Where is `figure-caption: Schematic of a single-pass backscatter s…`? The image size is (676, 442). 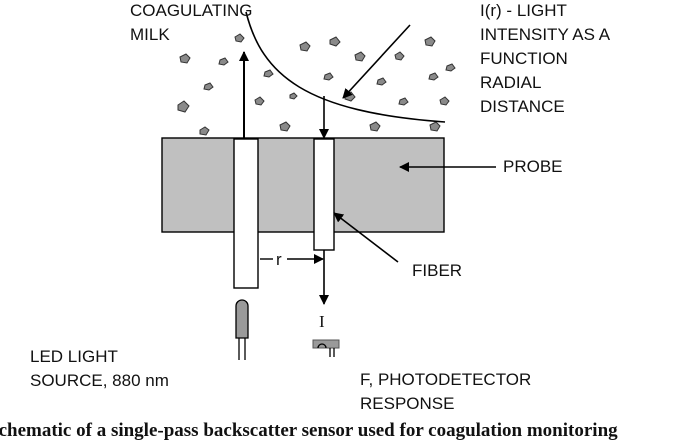 figure-caption: Schematic of a single-pass backscatter s… is located at coordinates (309, 430).